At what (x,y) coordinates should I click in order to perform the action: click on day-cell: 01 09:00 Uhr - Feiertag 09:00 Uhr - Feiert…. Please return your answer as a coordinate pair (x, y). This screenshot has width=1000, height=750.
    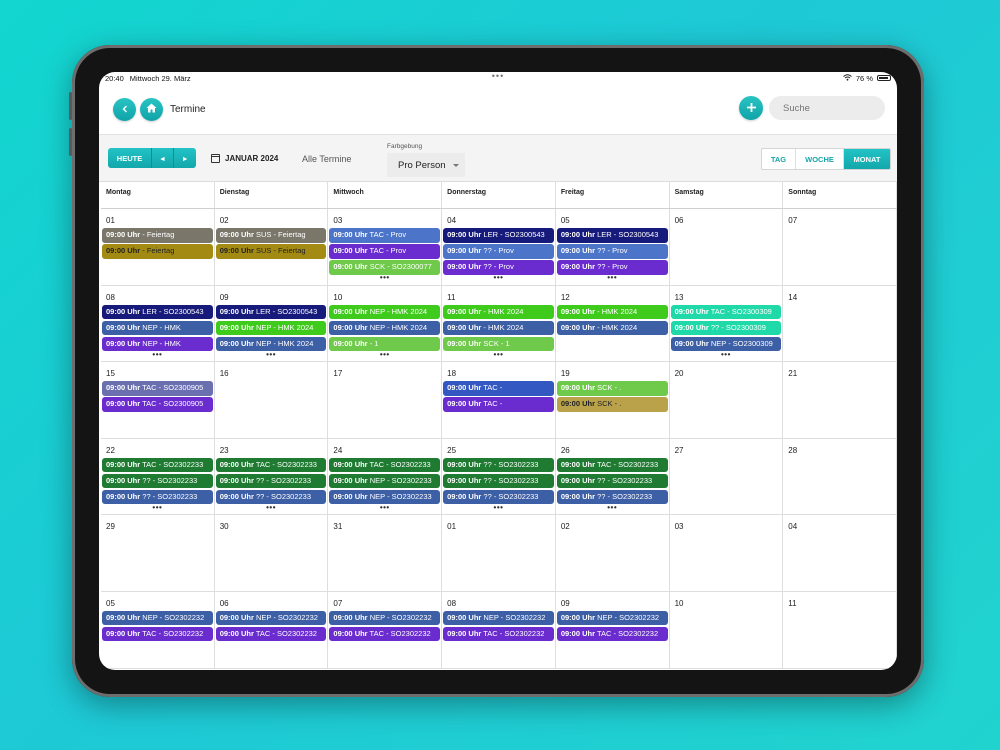
    Looking at the image, I should click on (158, 247).